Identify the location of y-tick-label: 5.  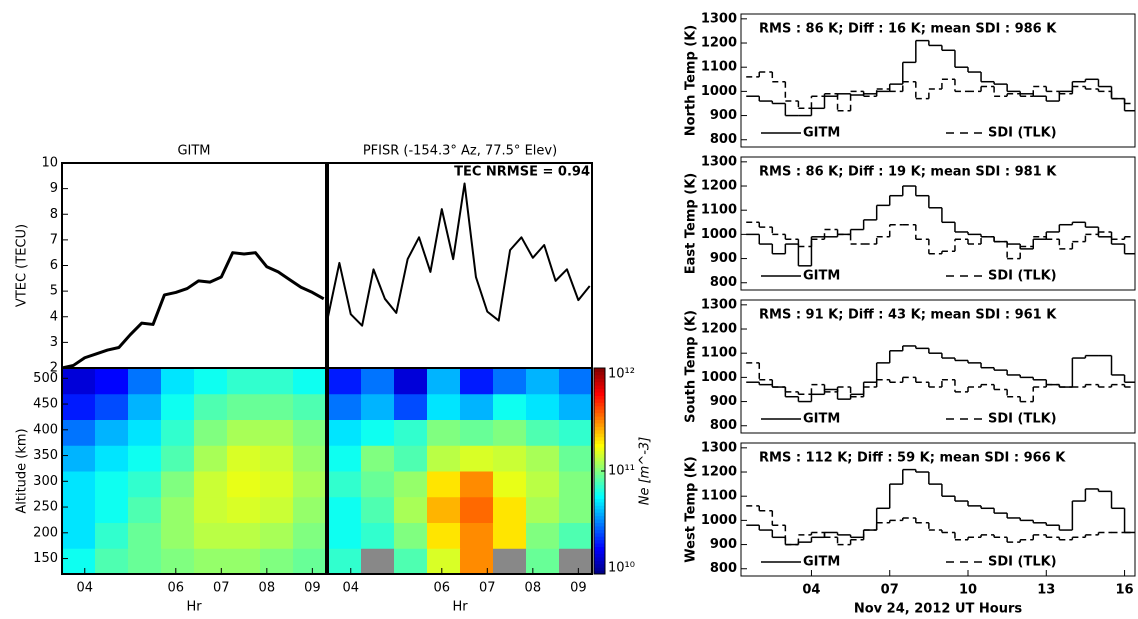
(54, 291).